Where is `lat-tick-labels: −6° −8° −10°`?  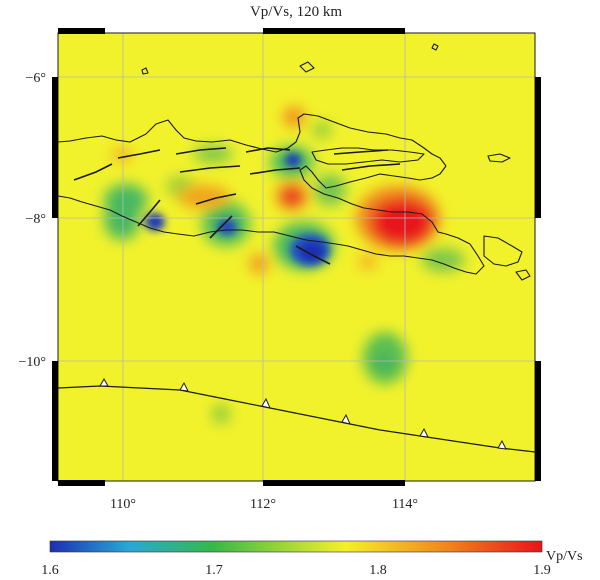
lat-tick-labels: −6° −8° −10° is located at coordinates (33, 220).